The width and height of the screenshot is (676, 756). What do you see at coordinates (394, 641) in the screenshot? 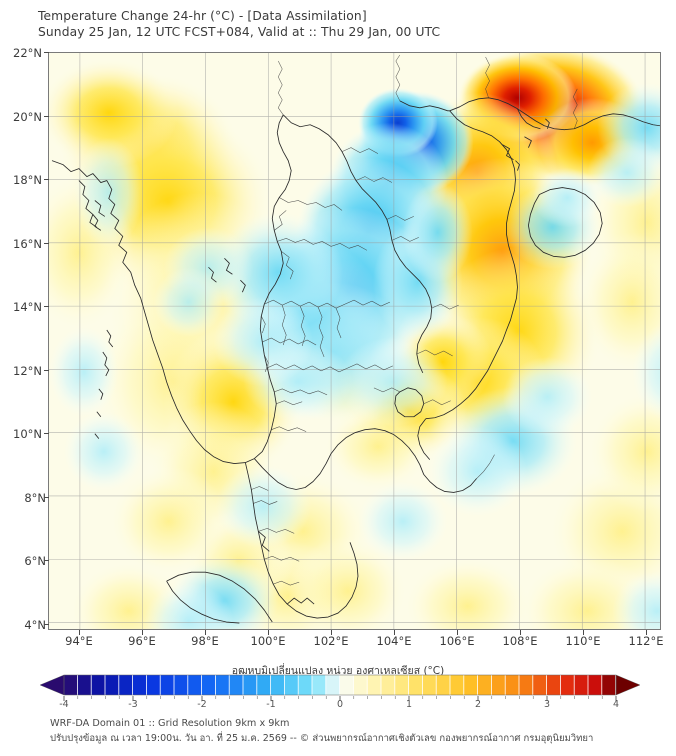
I see `x-tick-label: 104°E` at bounding box center [394, 641].